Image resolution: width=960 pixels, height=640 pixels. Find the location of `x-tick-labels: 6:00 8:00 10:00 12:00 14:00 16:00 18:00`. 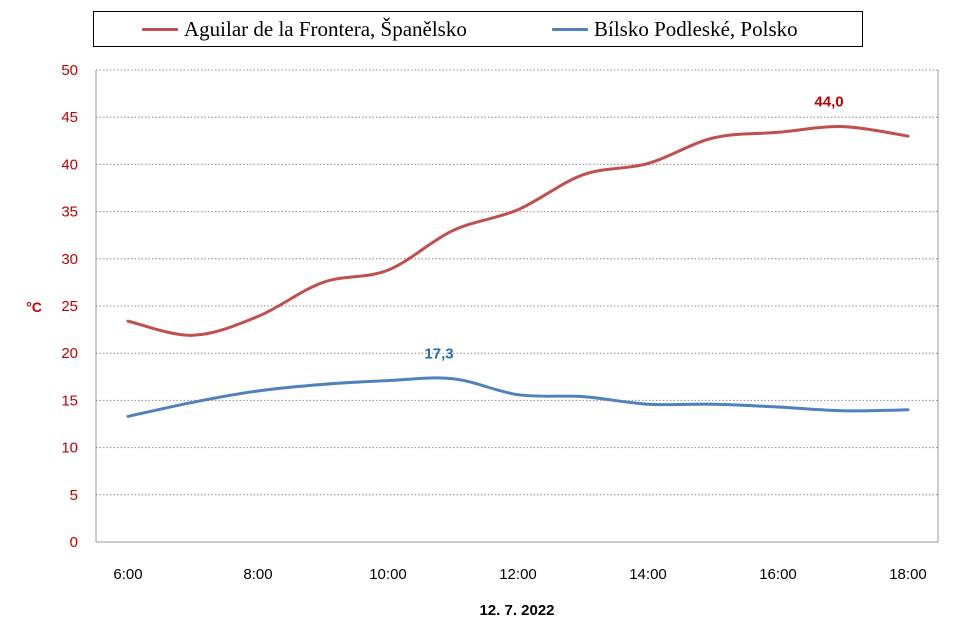

x-tick-labels: 6:00 8:00 10:00 12:00 14:00 16:00 18:00 is located at coordinates (519, 574).